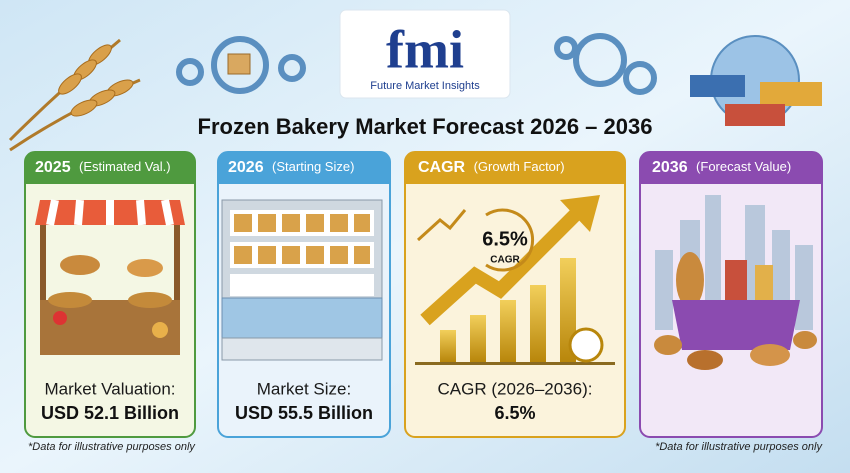 The image size is (850, 473). Describe the element at coordinates (515, 280) in the screenshot. I see `growth-chart-illustration` at that location.